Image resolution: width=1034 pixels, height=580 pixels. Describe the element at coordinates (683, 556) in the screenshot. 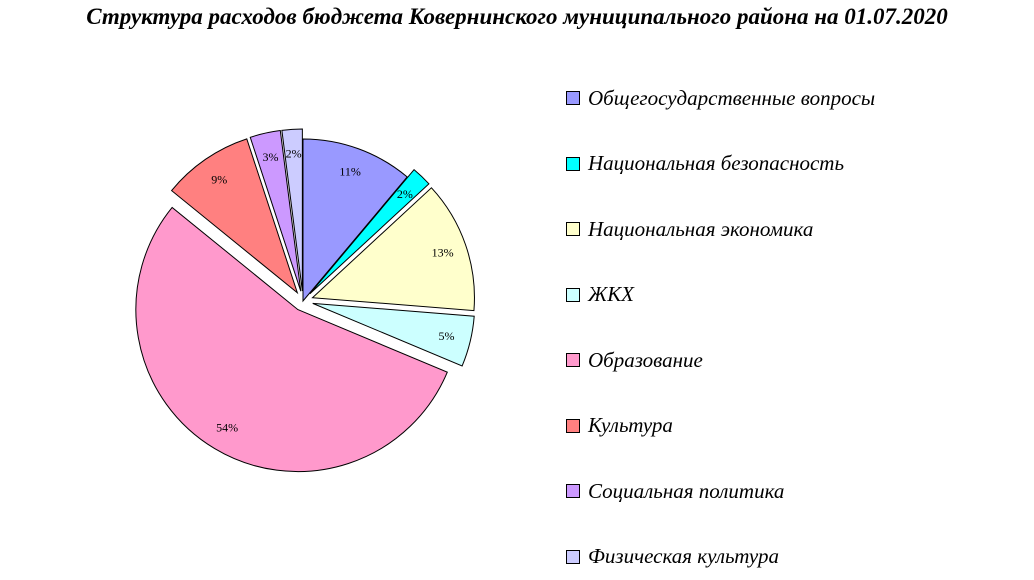

I see `legend-label: Физическая культура` at that location.